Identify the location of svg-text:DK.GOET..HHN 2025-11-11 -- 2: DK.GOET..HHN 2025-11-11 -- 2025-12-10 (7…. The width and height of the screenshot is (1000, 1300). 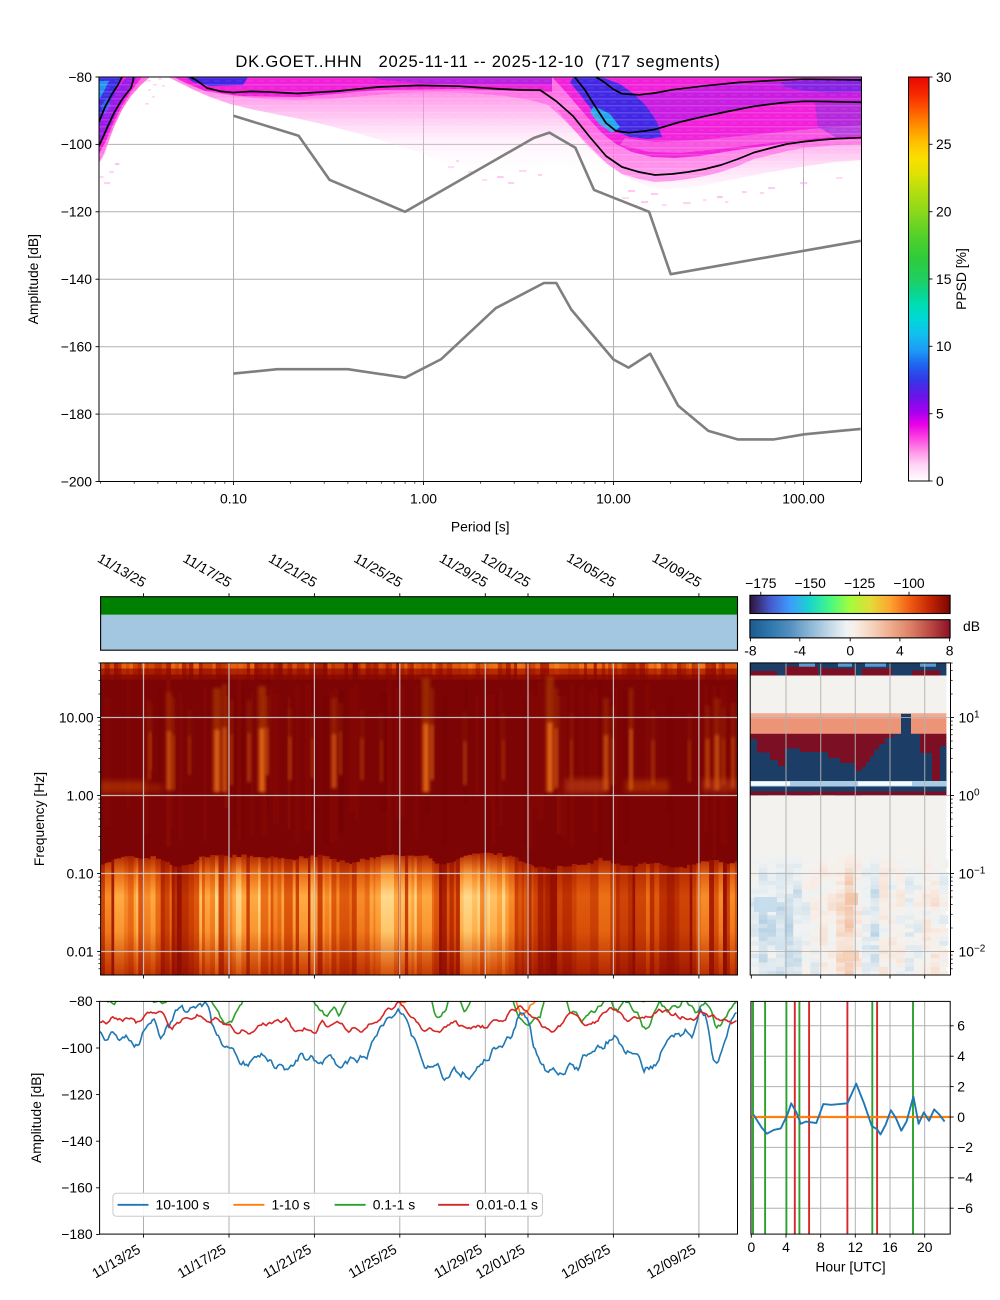
(477, 61).